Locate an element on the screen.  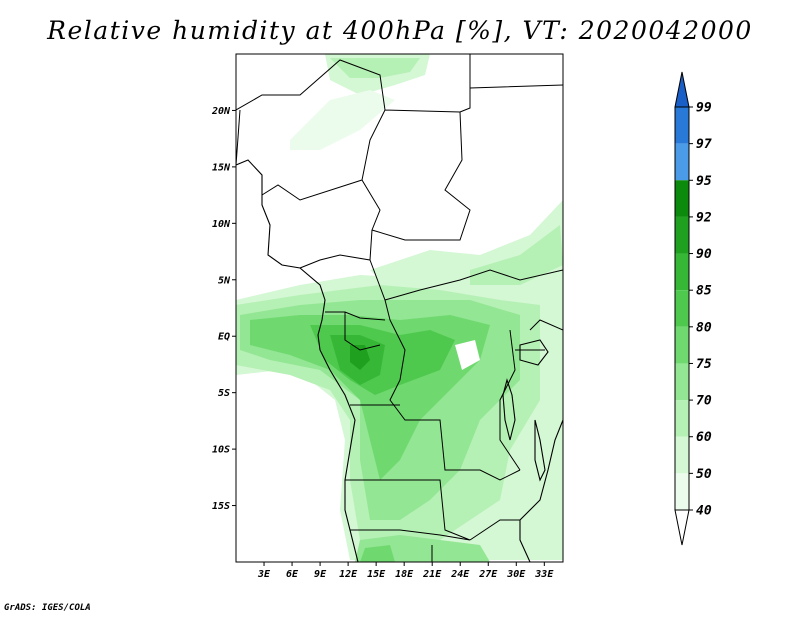
lon-tick-label: 9E is located at coordinates (320, 574).